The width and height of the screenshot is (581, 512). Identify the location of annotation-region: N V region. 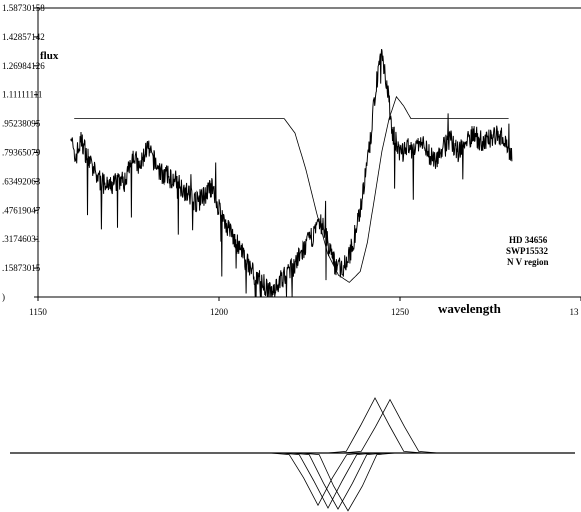
(528, 262).